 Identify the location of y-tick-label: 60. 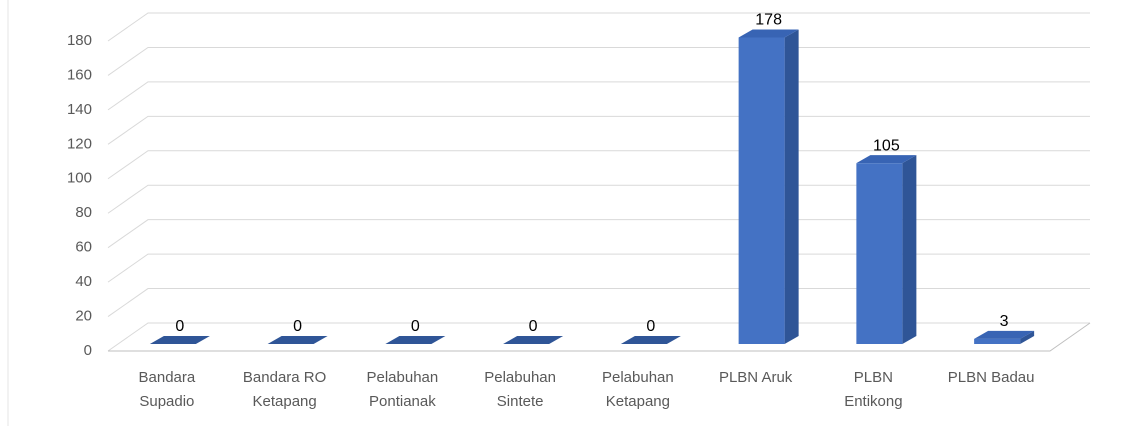
(83, 247).